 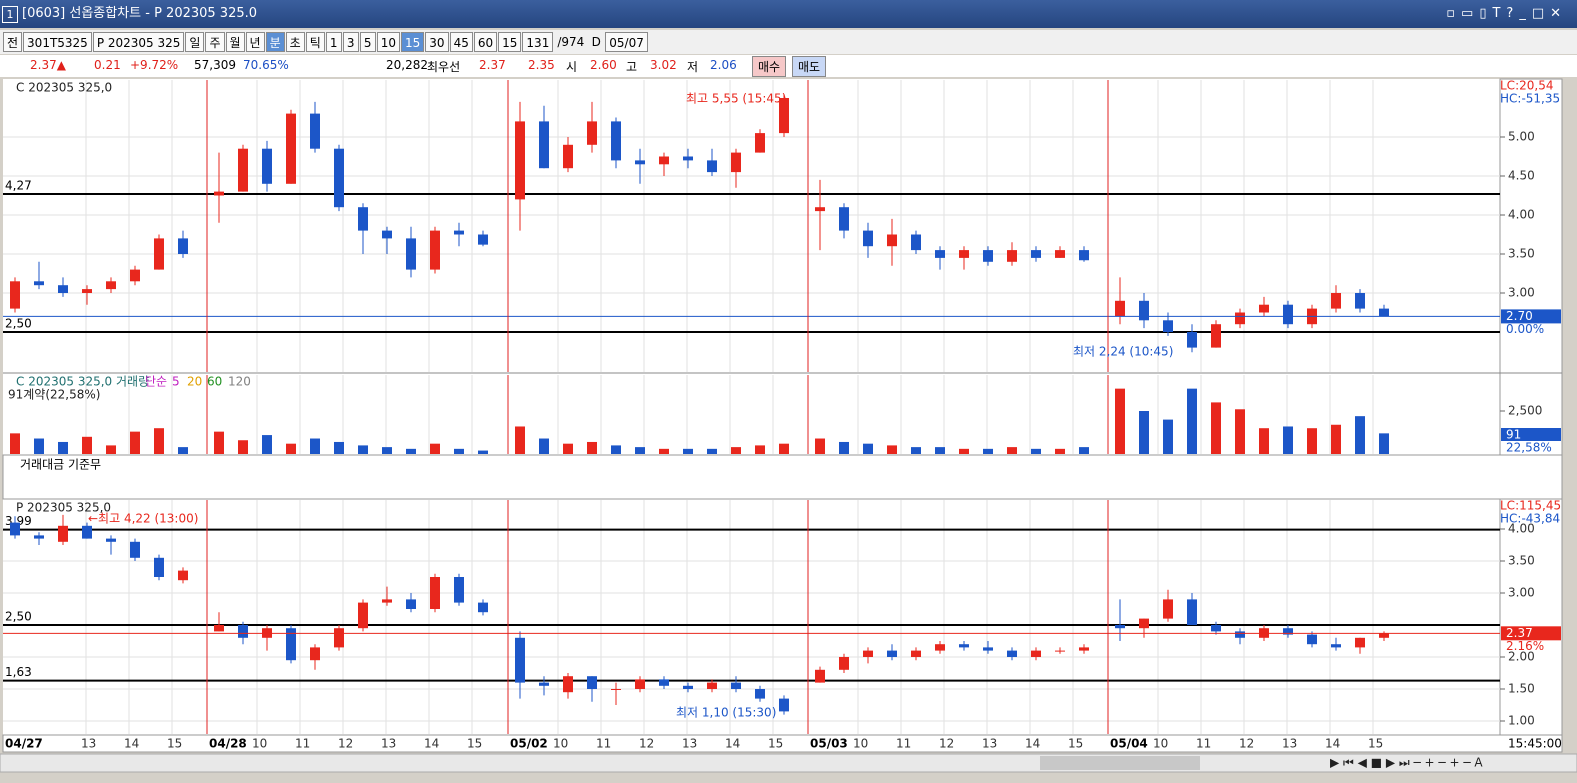 I want to click on toolbar-button: 월, so click(x=235, y=42).